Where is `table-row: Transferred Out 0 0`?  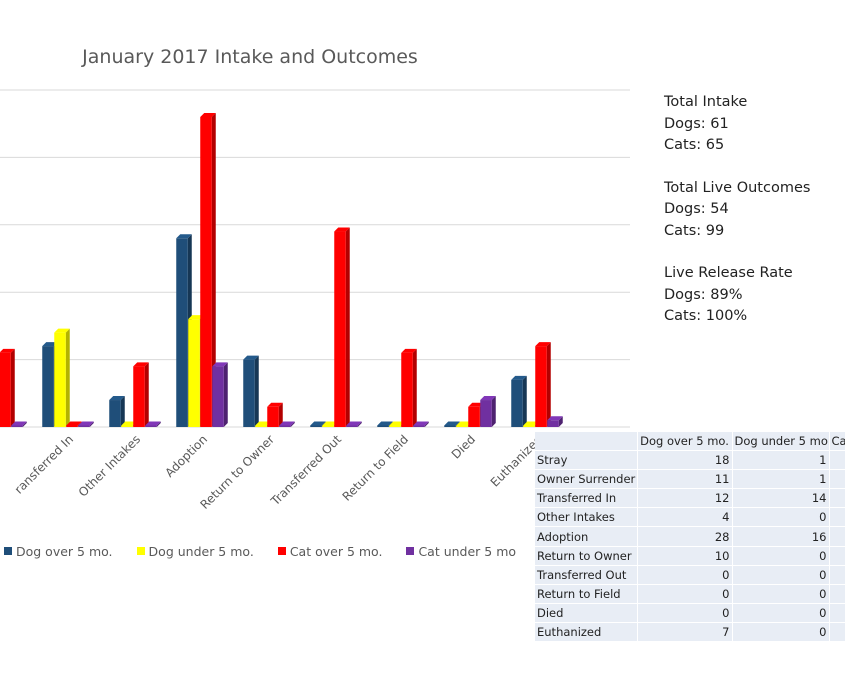
table-row: Transferred Out 0 0 is located at coordinates (690, 575).